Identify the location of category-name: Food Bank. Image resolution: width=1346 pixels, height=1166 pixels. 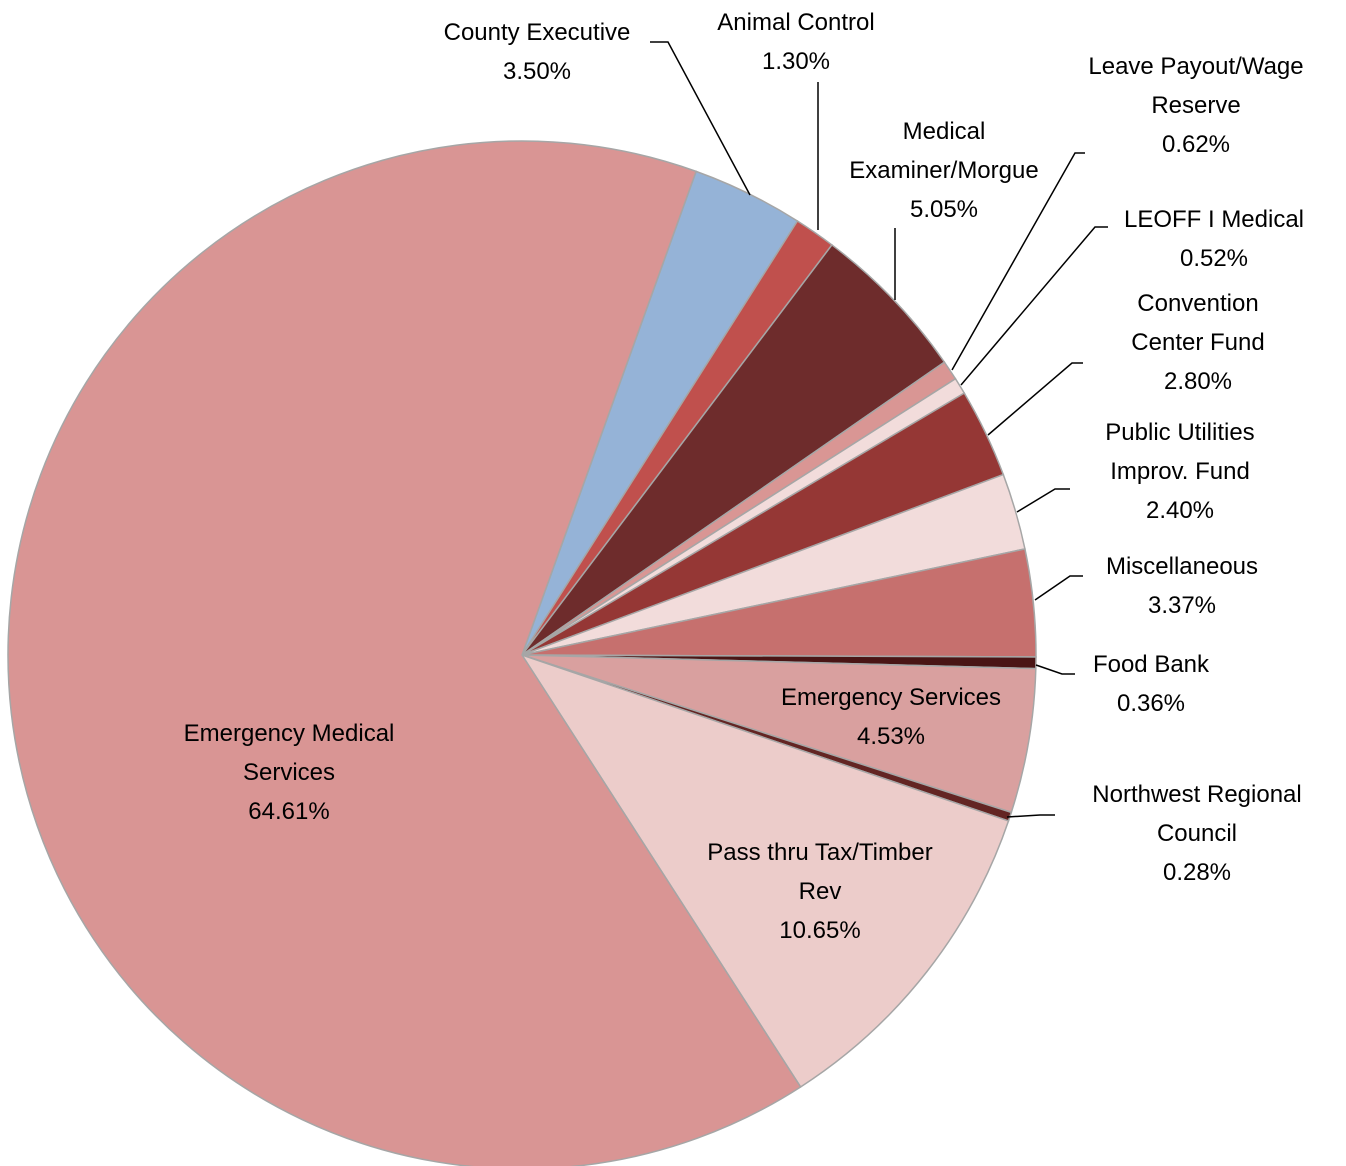
(1151, 664).